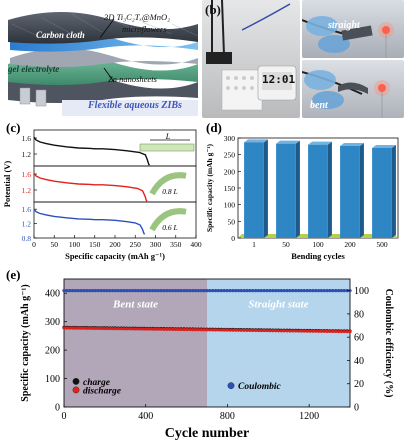  Describe the element at coordinates (144, 29) in the screenshot. I see `microflowers-label: microflowers` at that location.